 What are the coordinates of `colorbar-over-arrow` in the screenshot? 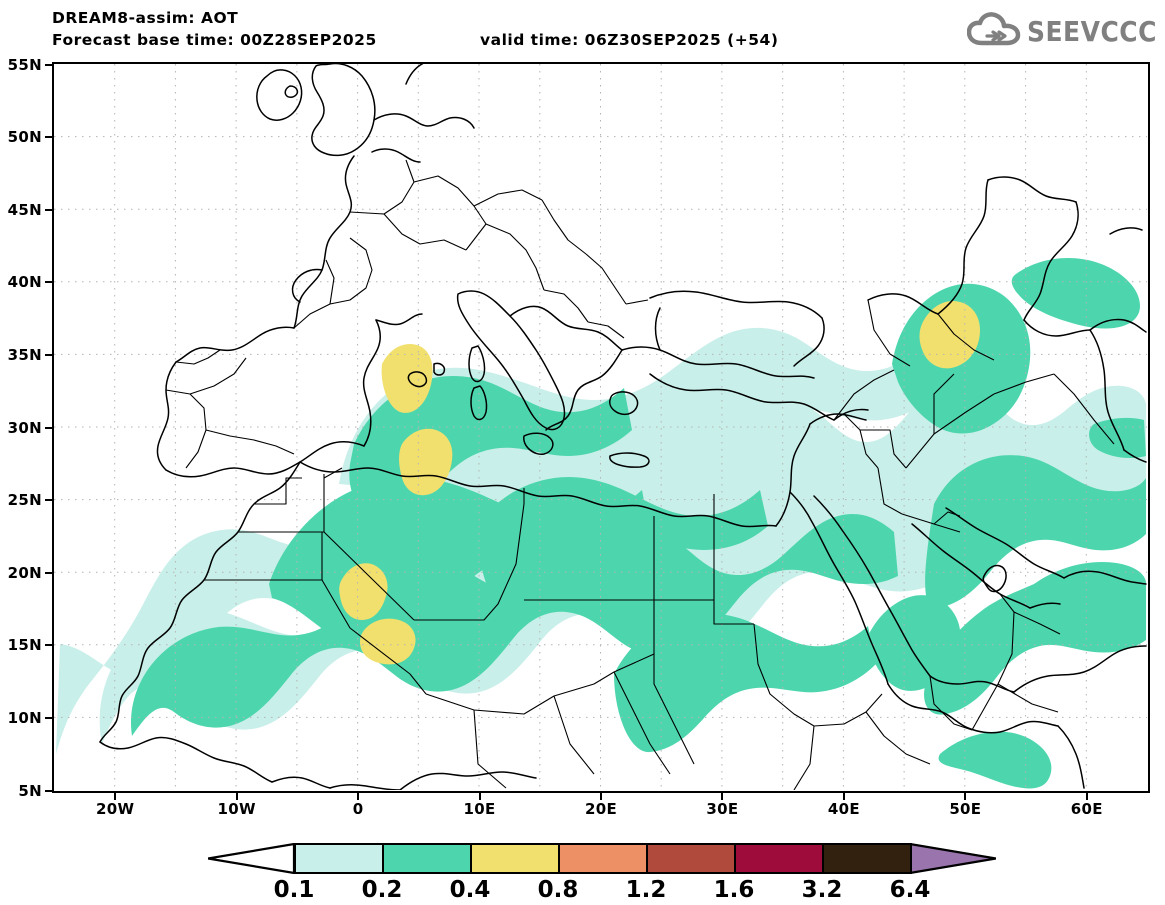 It's located at (952, 858).